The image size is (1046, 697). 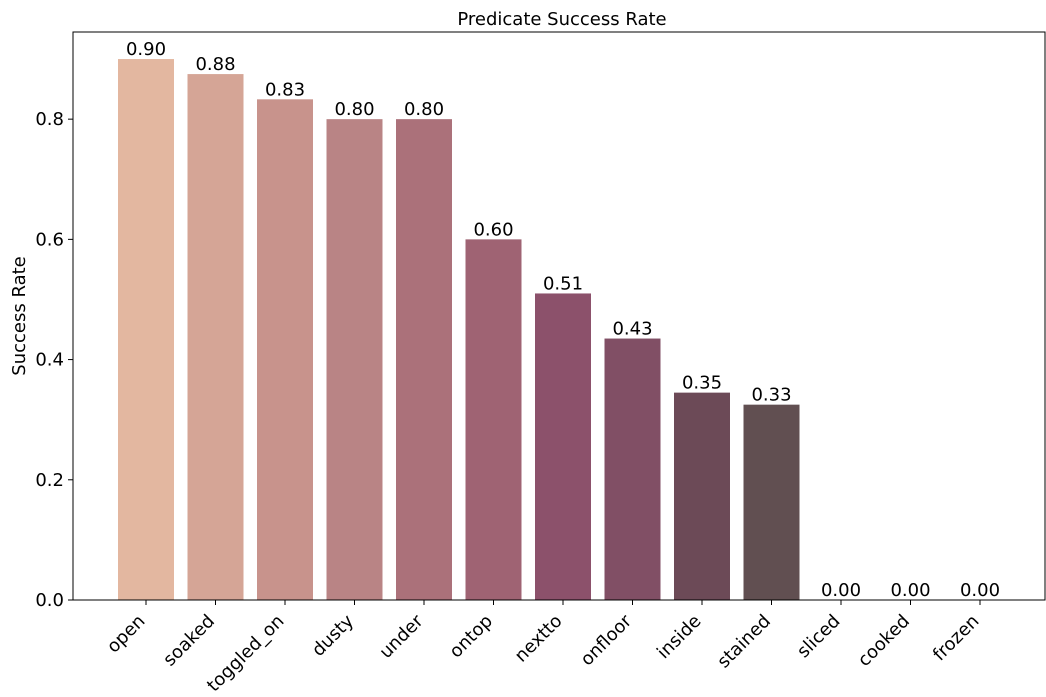 I want to click on y-tick-label-0.6: 0.6, so click(x=49, y=239).